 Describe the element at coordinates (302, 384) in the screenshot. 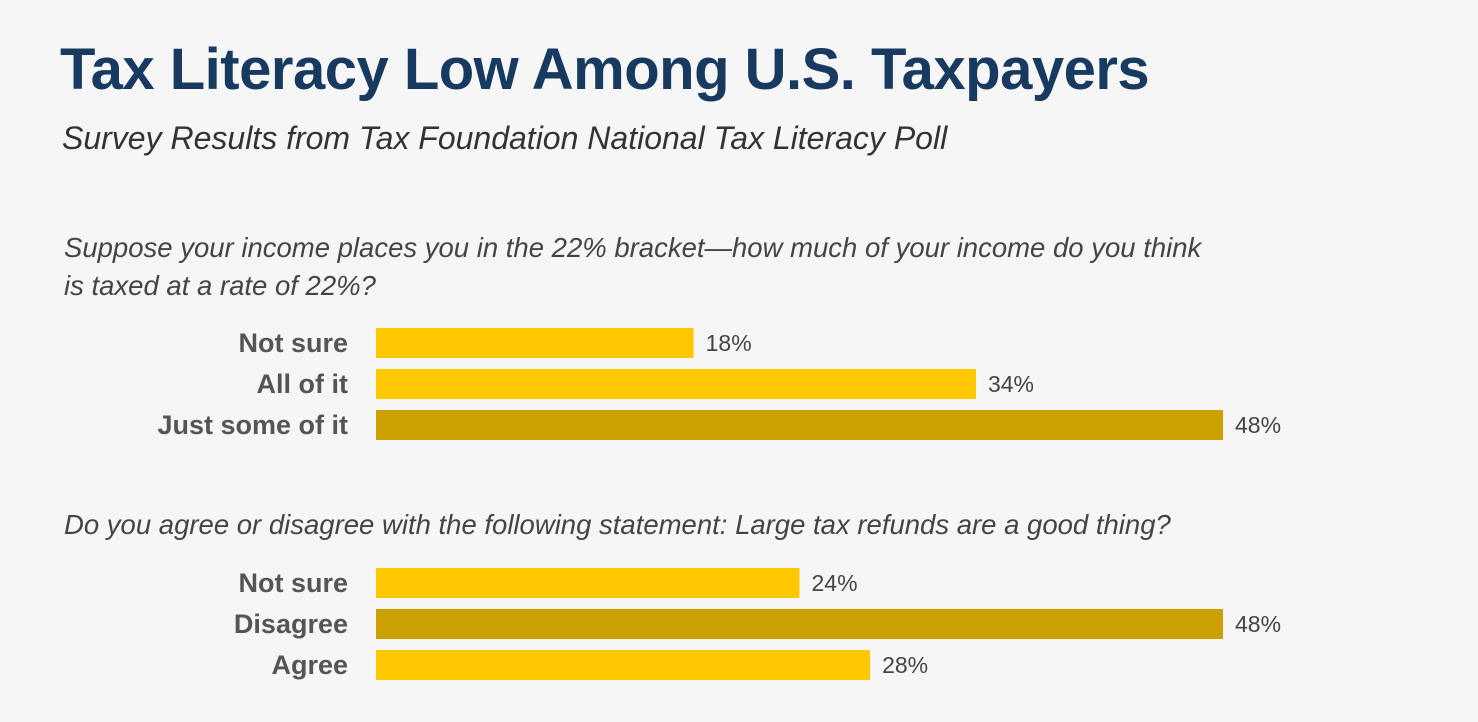

I see `category-label: All of it` at that location.